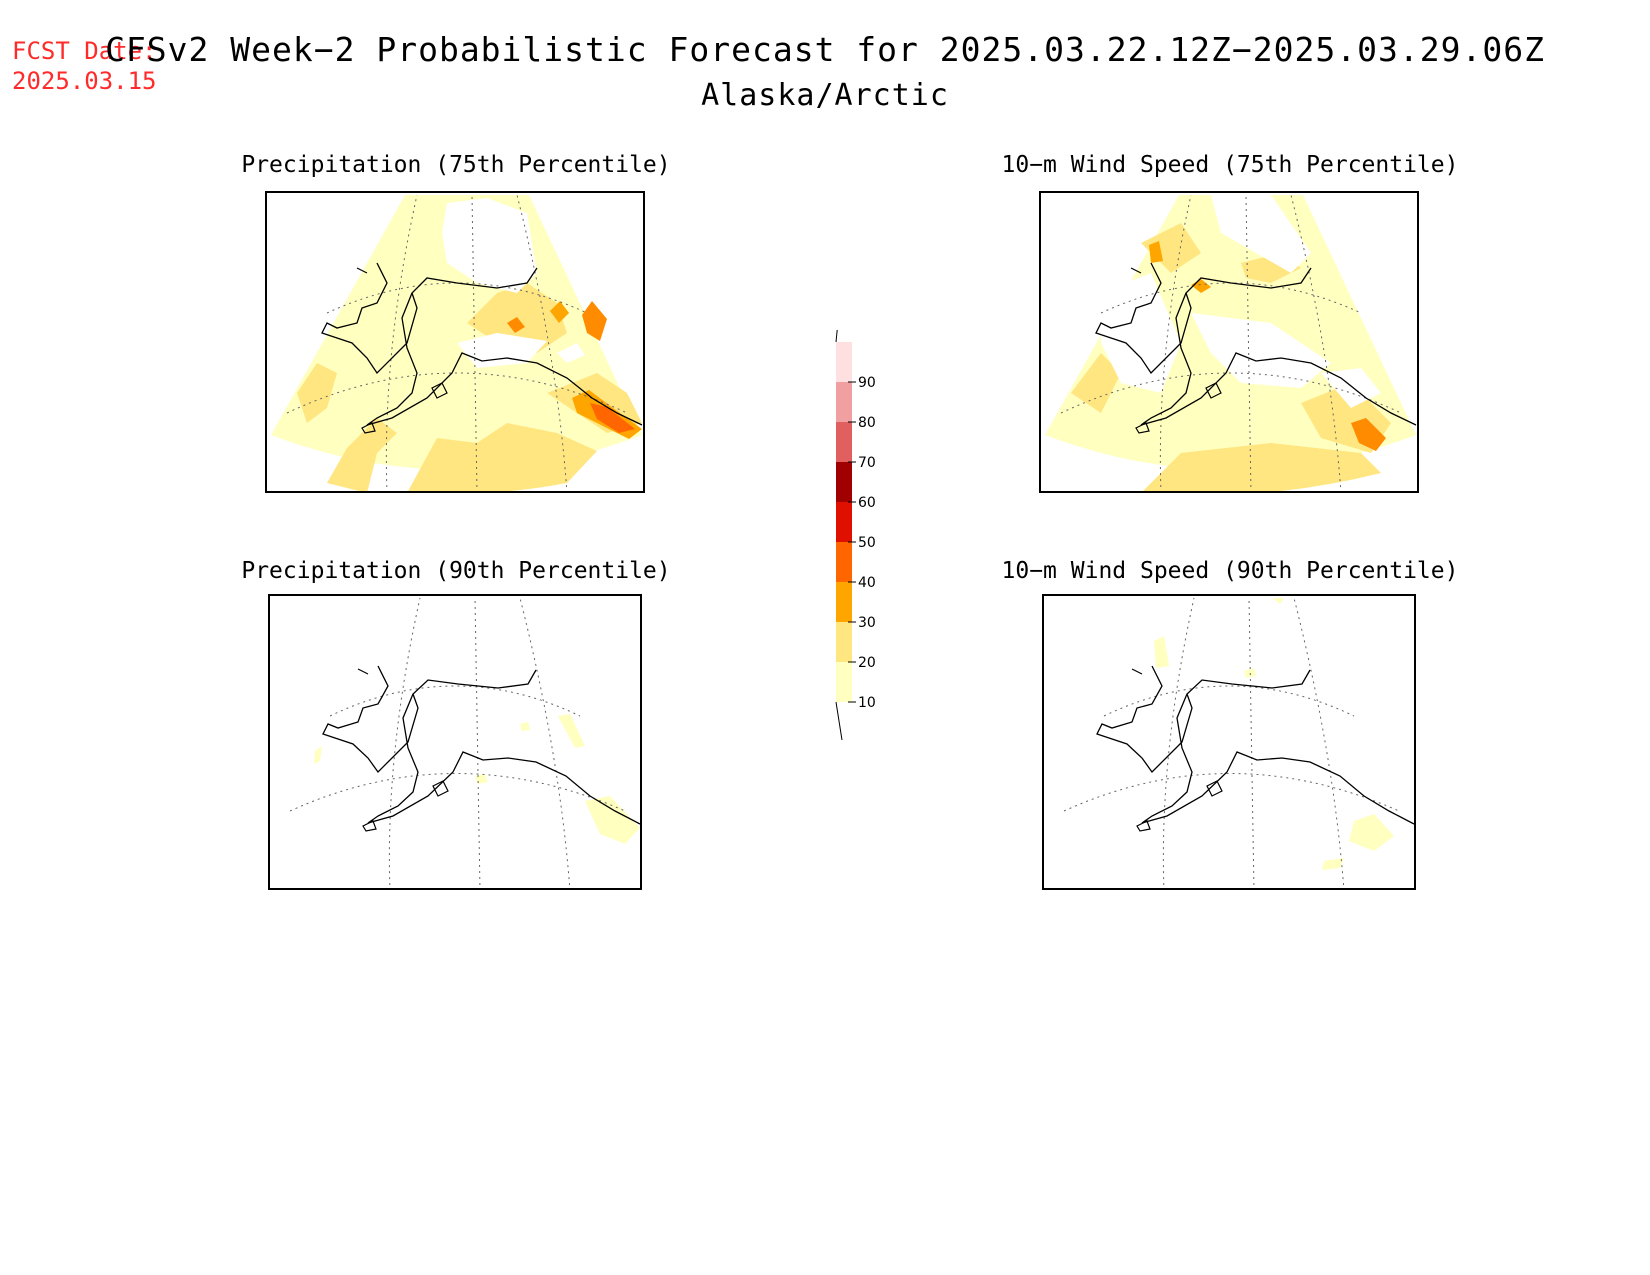 This screenshot has width=1650, height=1275. What do you see at coordinates (867, 583) in the screenshot?
I see `colorbar-tick-label: 40` at bounding box center [867, 583].